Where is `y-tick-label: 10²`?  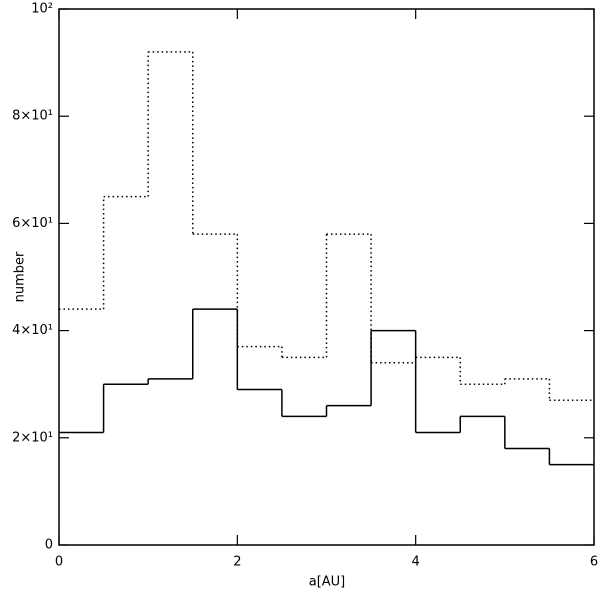 y-tick-label: 10² is located at coordinates (42, 9).